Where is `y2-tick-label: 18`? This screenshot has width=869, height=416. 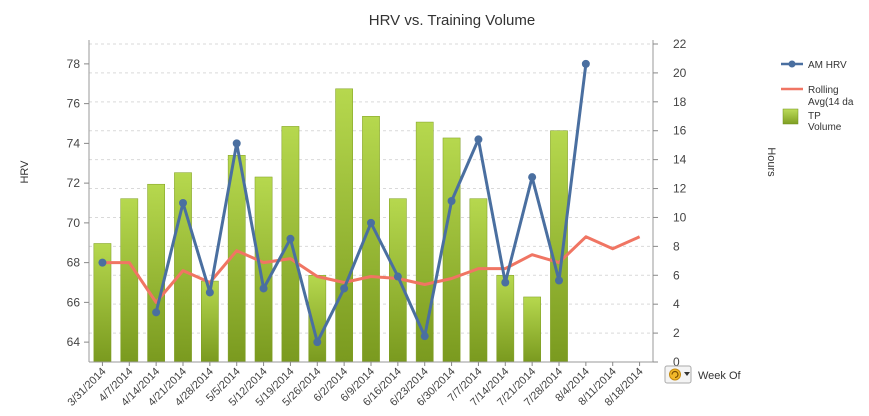 y2-tick-label: 18 is located at coordinates (680, 102).